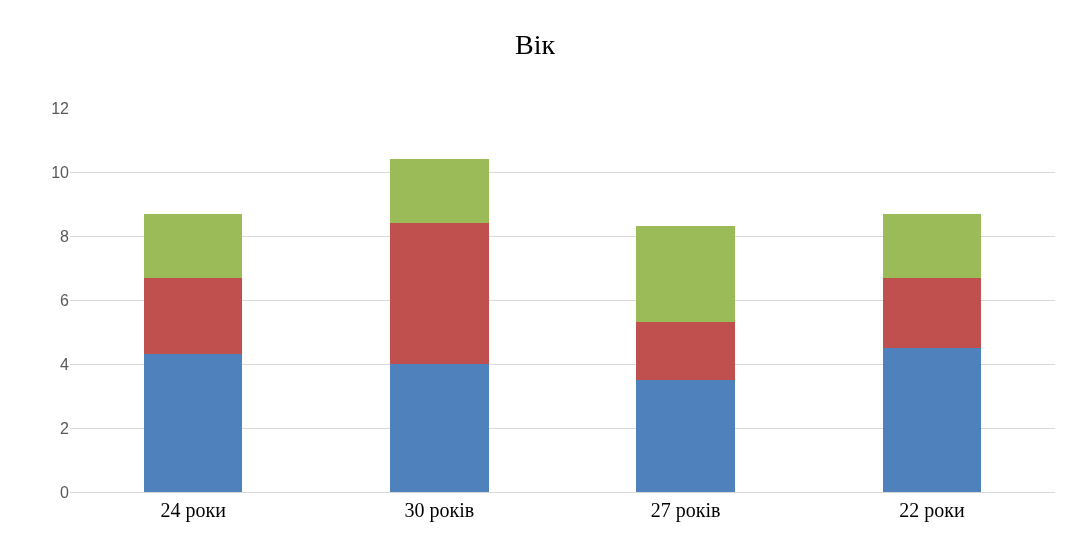 This screenshot has height=549, width=1070. Describe the element at coordinates (685, 510) in the screenshot. I see `x-tick-label: 27 років` at that location.